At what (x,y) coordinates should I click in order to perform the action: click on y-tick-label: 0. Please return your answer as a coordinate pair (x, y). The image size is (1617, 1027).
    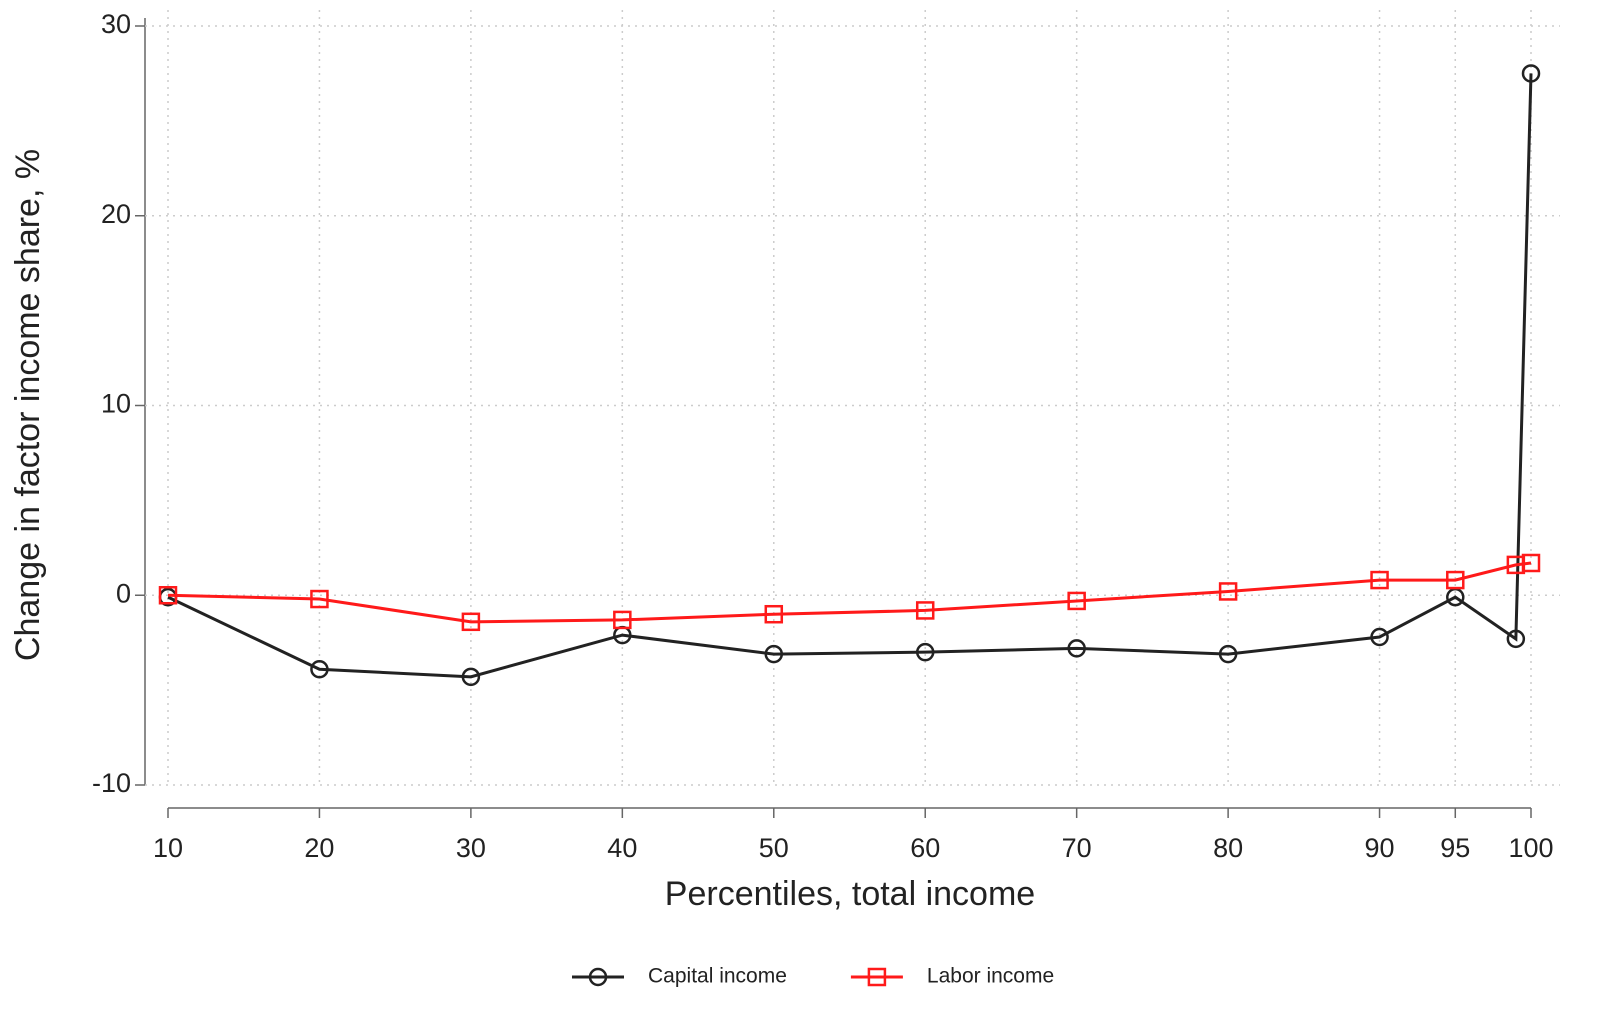
    Looking at the image, I should click on (123, 593).